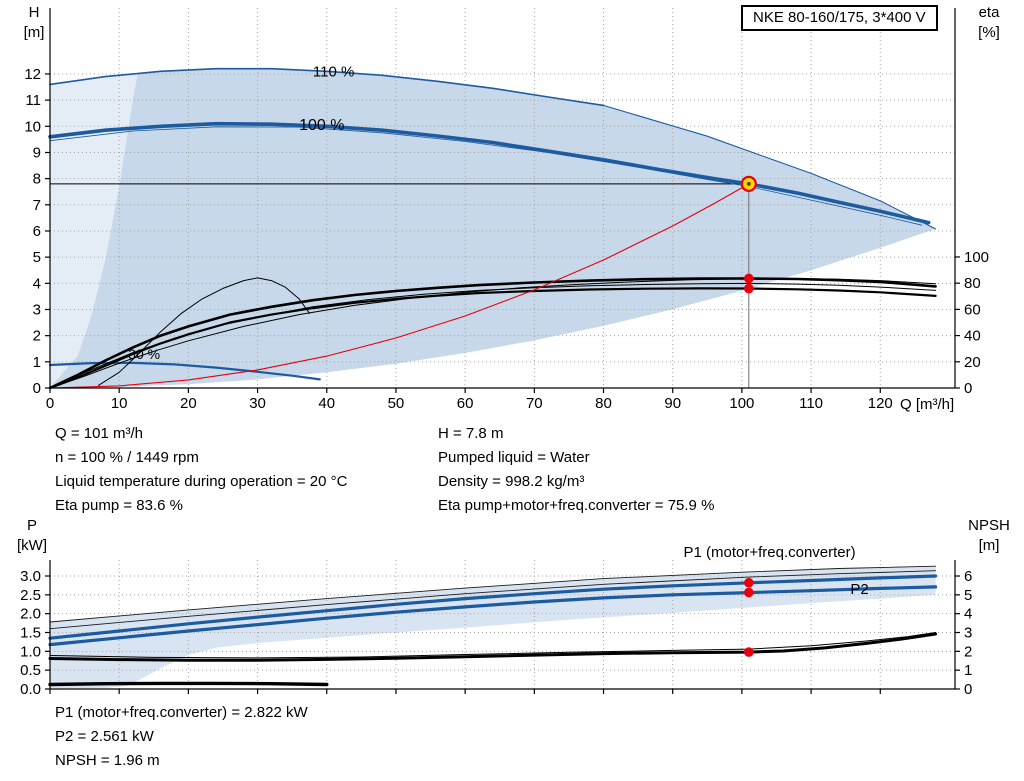  Describe the element at coordinates (30, 670) in the screenshot. I see `svg-text: 0.5` at that location.